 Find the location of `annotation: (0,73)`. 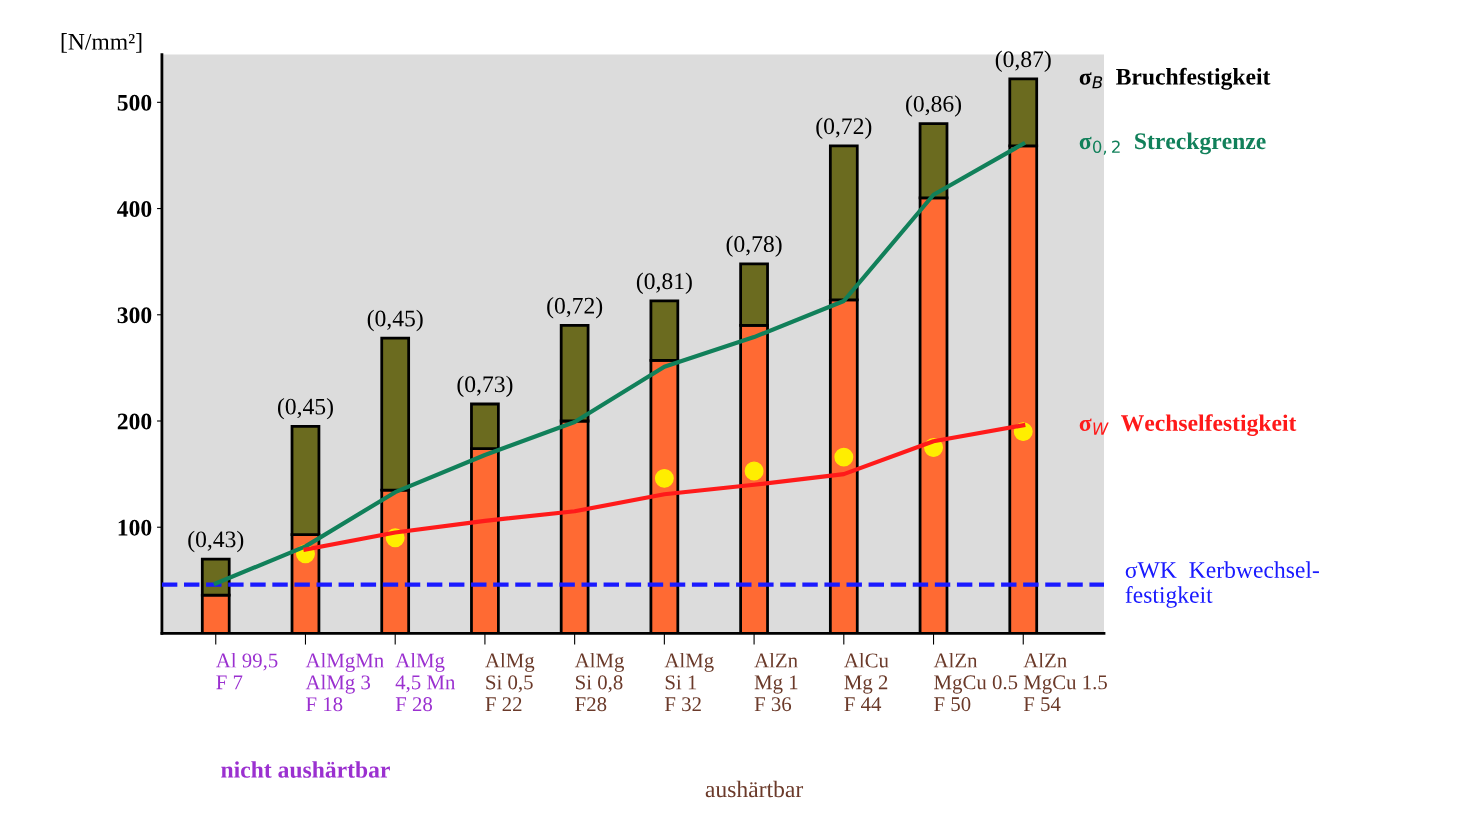

annotation: (0,73) is located at coordinates (485, 386).